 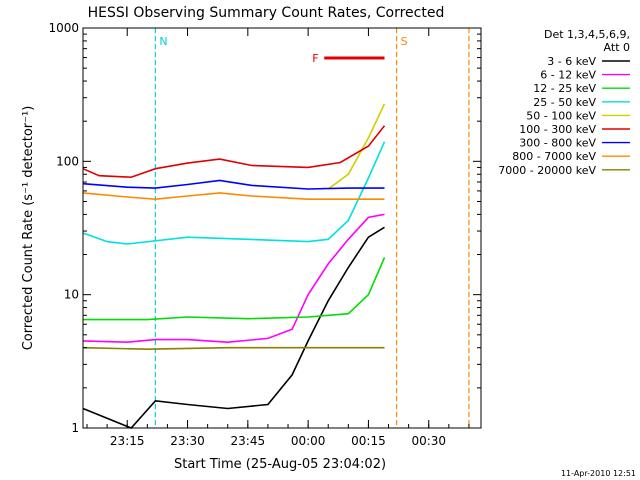 What do you see at coordinates (280, 464) in the screenshot?
I see `x-axis-label: Start Time (25-Aug-05 23:04:02)` at bounding box center [280, 464].